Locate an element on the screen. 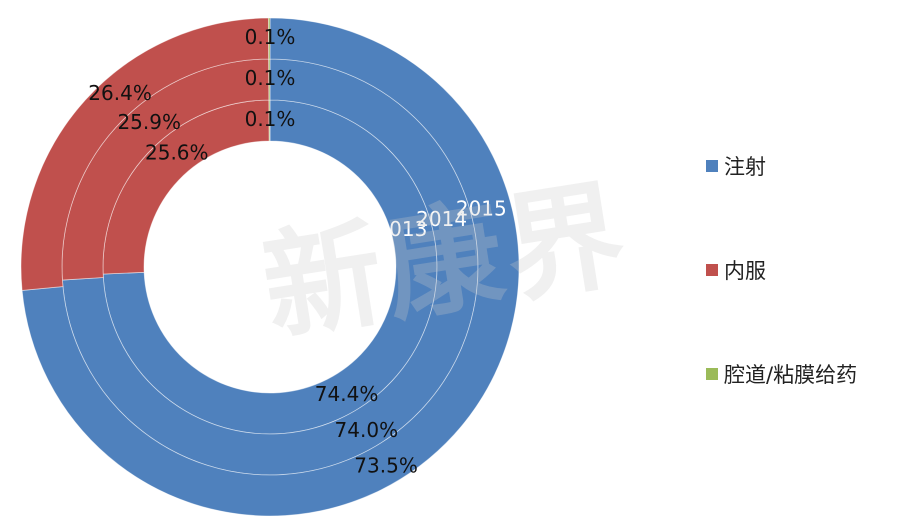 This screenshot has height=523, width=904. slice-2015-mucosal is located at coordinates (269, 38).